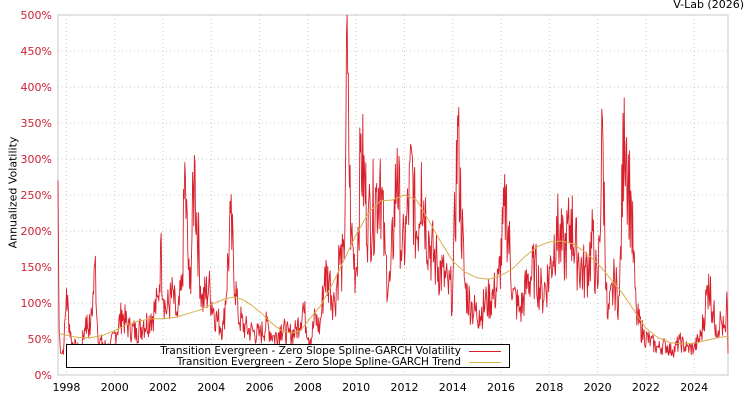  Describe the element at coordinates (36, 87) in the screenshot. I see `y-tick-label: 400%` at that location.